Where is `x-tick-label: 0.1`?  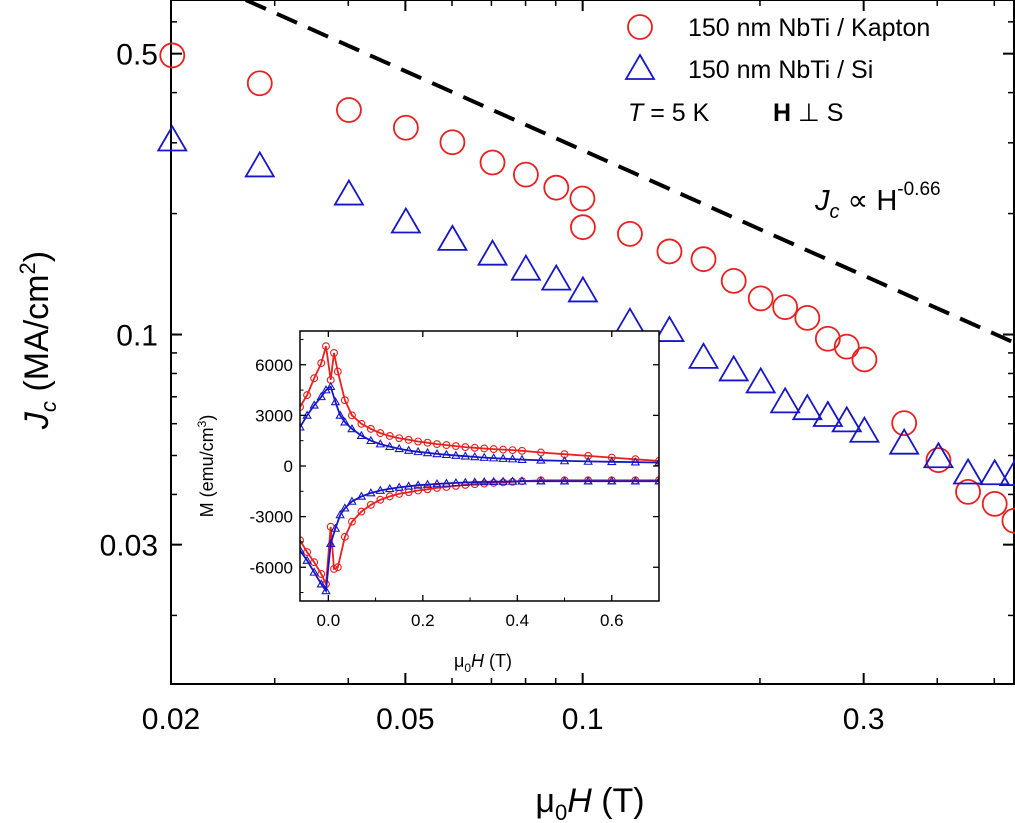 x-tick-label: 0.1 is located at coordinates (583, 719).